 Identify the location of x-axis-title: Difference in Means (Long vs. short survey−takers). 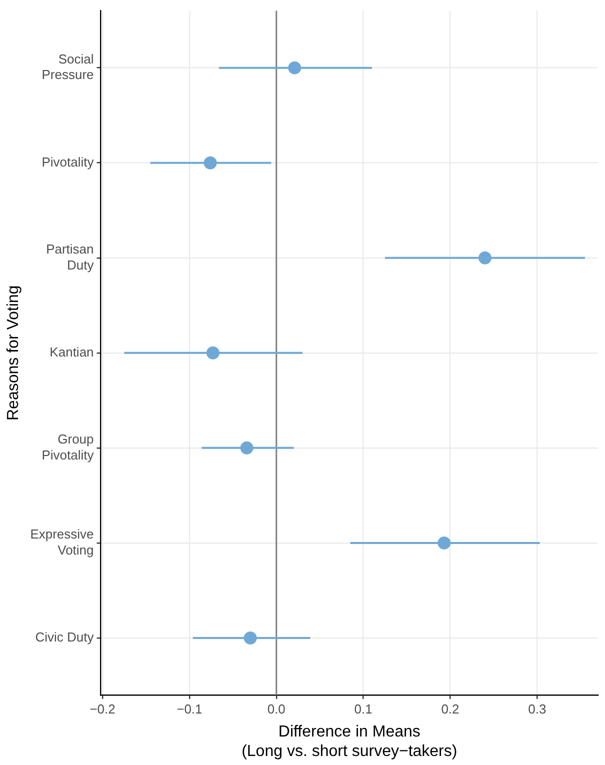
(350, 742).